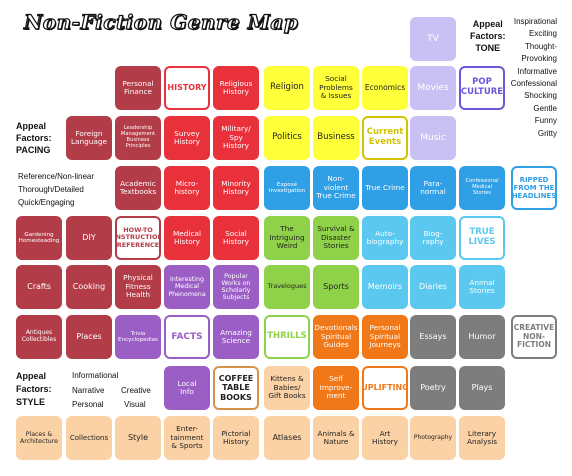 This screenshot has width=572, height=476. Describe the element at coordinates (56, 176) in the screenshot. I see `pacing-item: Reference/Non-linear` at that location.